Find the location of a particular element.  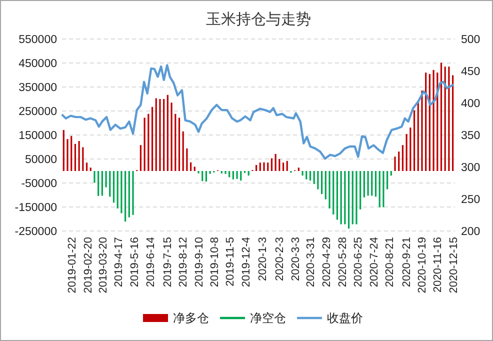

x-tick-label: 2020-2-3 is located at coordinates (280, 259).